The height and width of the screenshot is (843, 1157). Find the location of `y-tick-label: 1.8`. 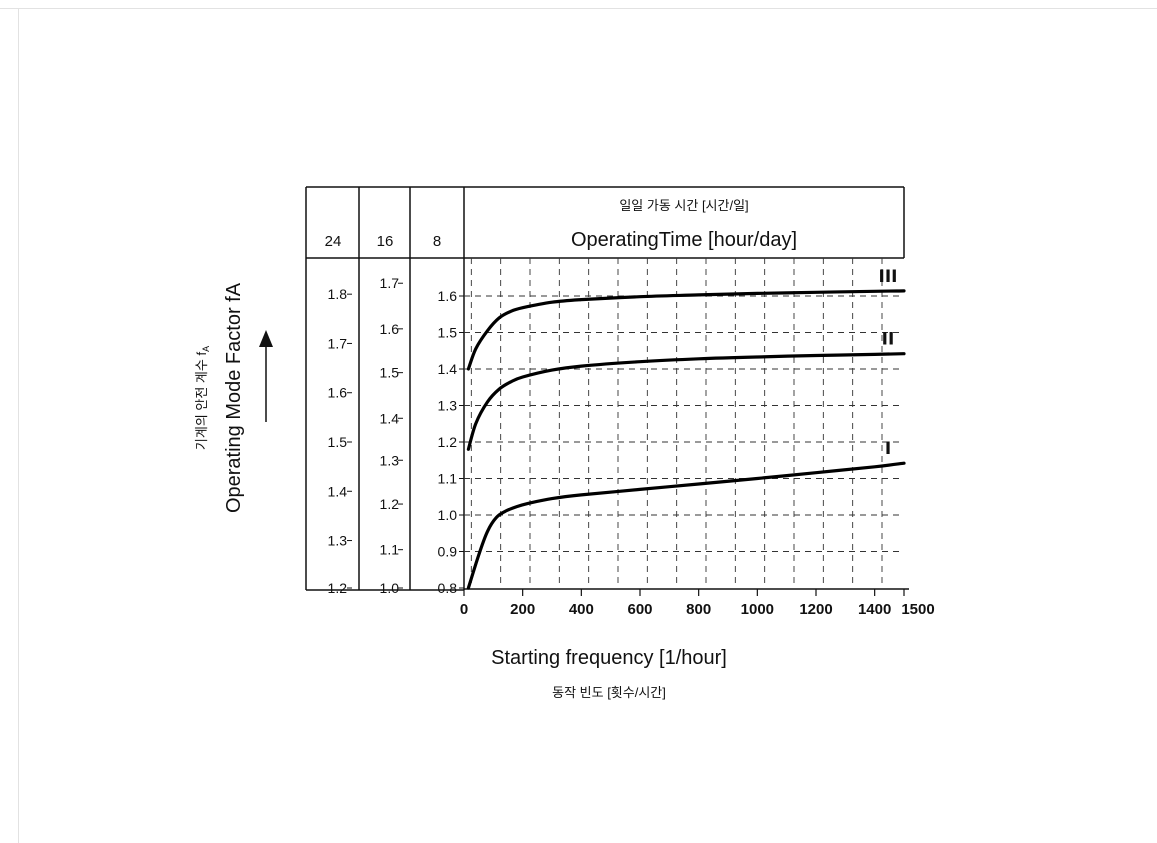

y-tick-label: 1.8 is located at coordinates (338, 294).